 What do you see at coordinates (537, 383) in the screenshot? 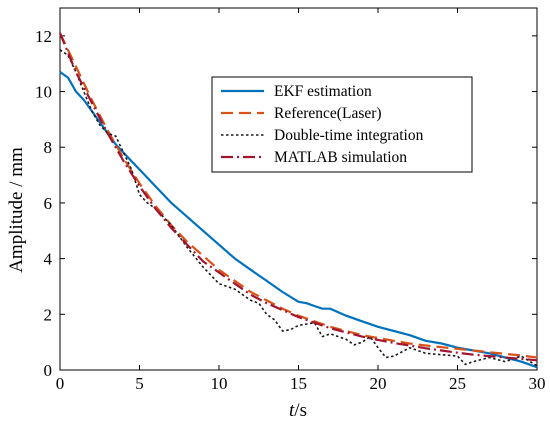
I see `x-tick-label: 30` at bounding box center [537, 383].